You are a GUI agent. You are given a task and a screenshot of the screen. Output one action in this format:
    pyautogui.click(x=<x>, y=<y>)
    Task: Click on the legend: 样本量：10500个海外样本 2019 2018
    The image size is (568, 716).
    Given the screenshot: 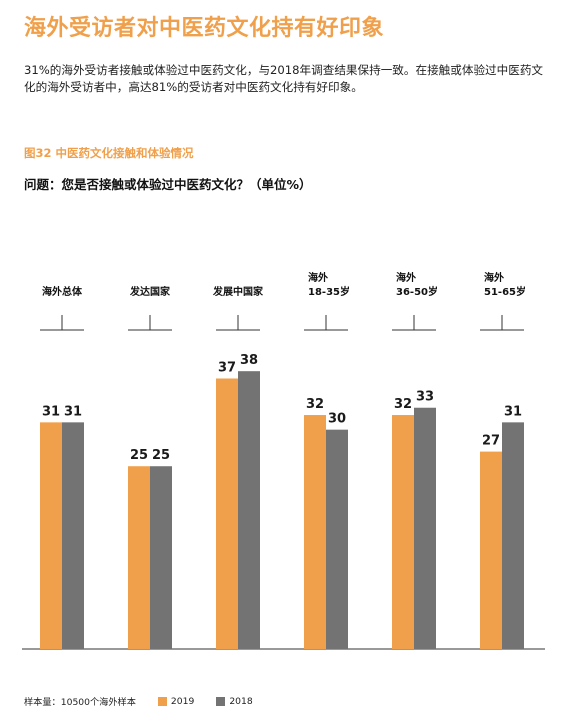 What is the action you would take?
    pyautogui.click(x=138, y=701)
    